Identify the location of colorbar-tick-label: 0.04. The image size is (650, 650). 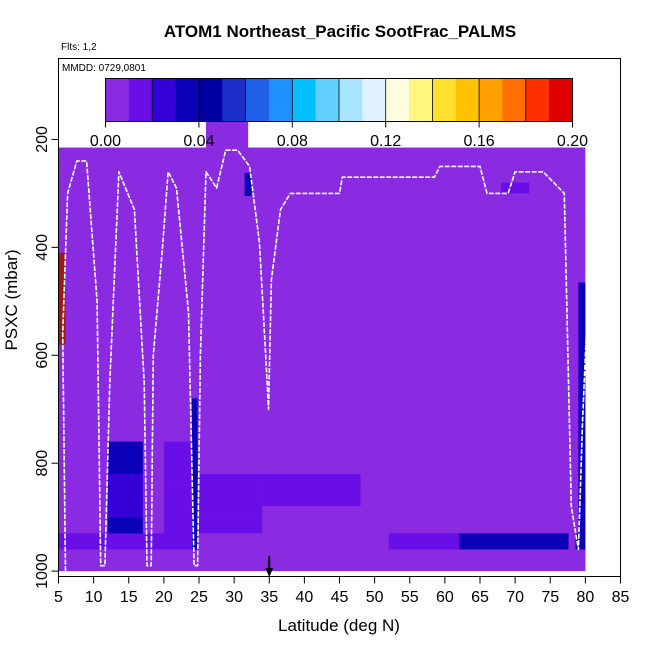
(198, 141).